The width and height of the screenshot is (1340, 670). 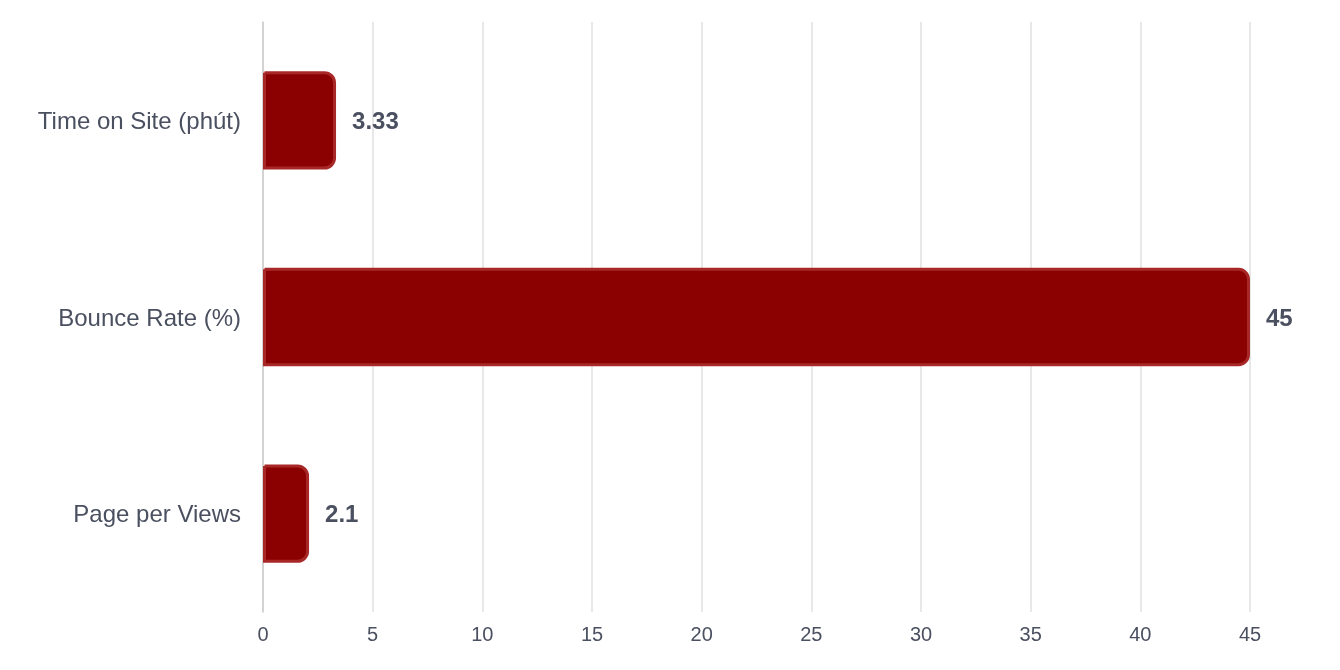 What do you see at coordinates (342, 514) in the screenshot?
I see `data-label: 2.1` at bounding box center [342, 514].